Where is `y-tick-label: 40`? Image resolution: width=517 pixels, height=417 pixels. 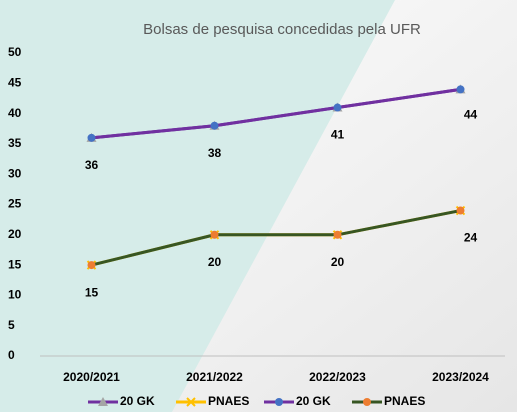
y-tick-label: 40 is located at coordinates (15, 113).